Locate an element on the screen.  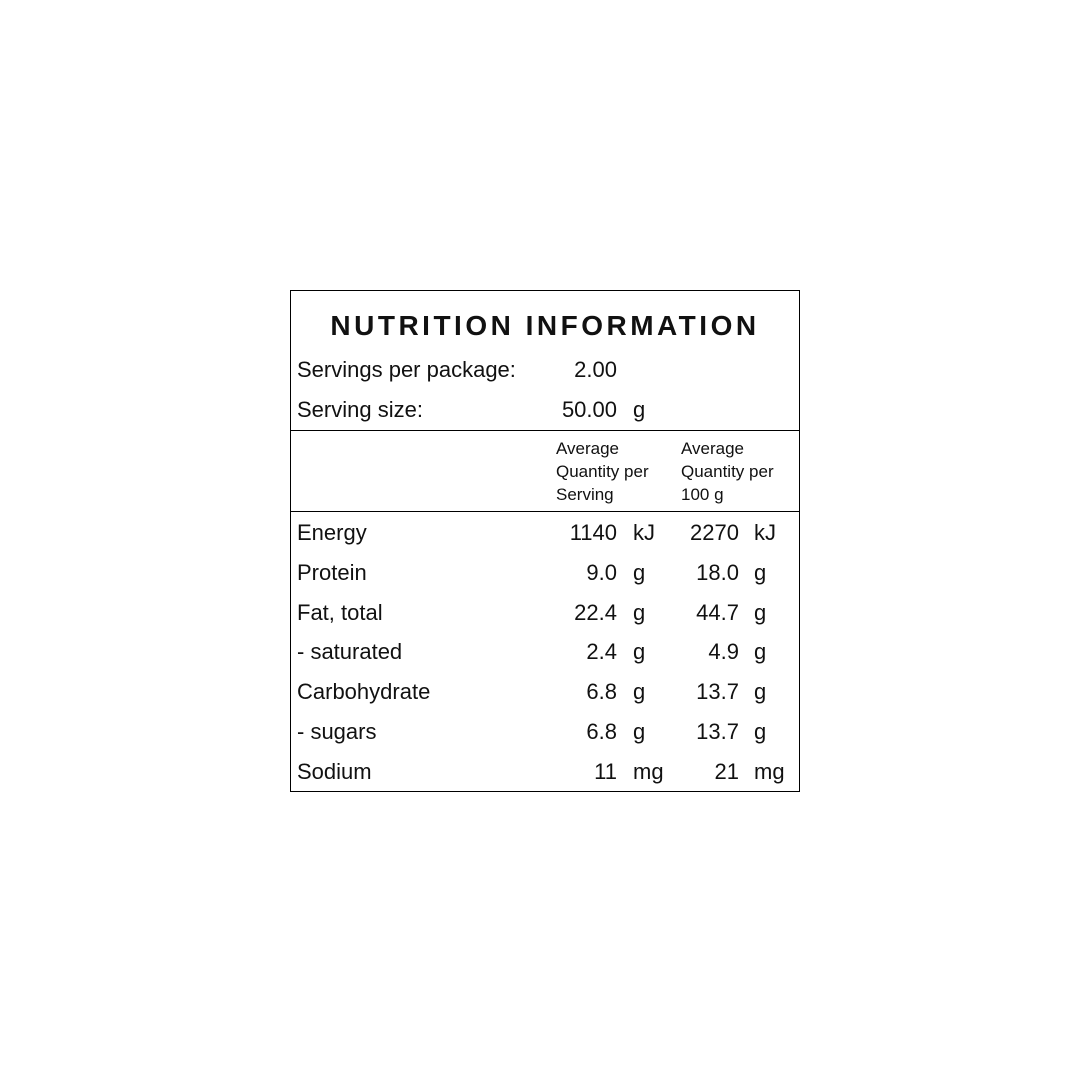
column-header: 100 g is located at coordinates (702, 494).